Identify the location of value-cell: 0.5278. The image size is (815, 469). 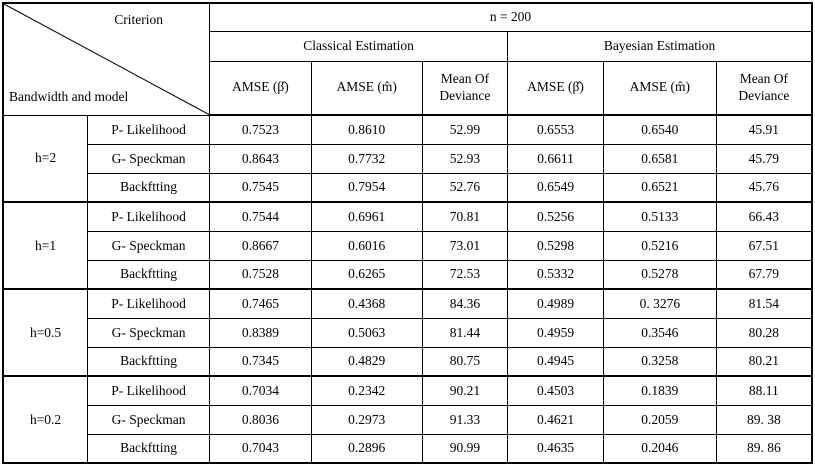
(659, 274).